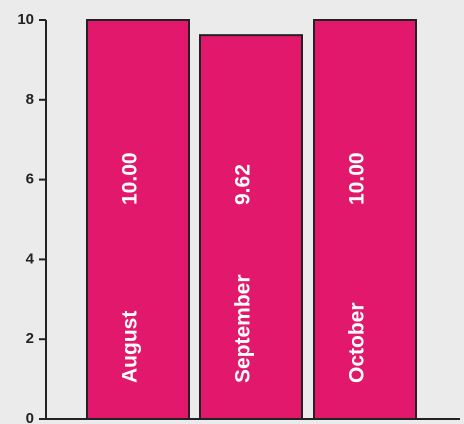 The width and height of the screenshot is (464, 424). Describe the element at coordinates (30, 338) in the screenshot. I see `y-tick-label: 2` at that location.